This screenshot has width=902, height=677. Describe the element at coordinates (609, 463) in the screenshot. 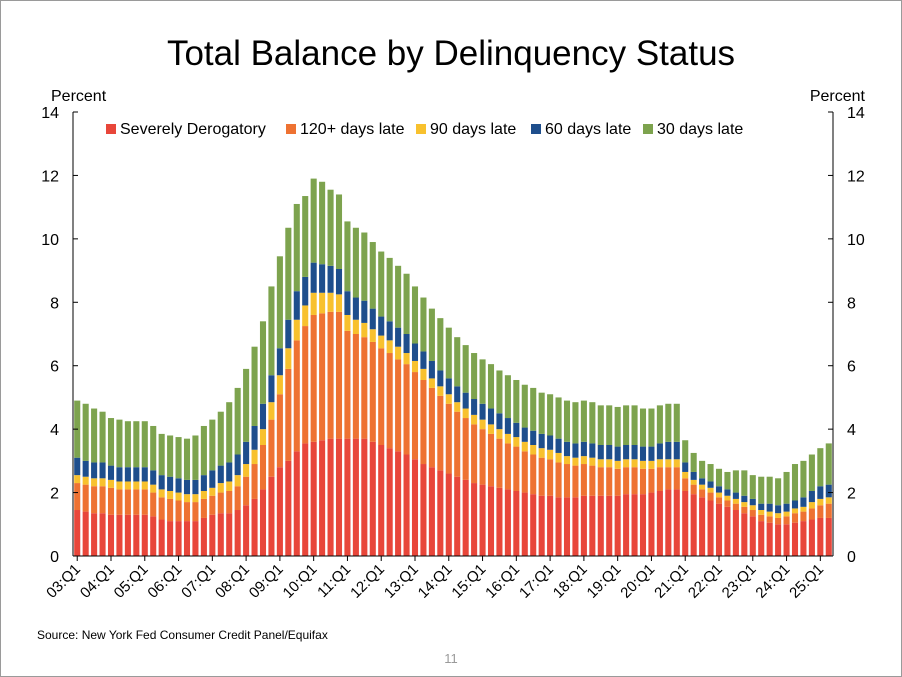

I see `bar-segment-90-days-late-18-q4` at that location.